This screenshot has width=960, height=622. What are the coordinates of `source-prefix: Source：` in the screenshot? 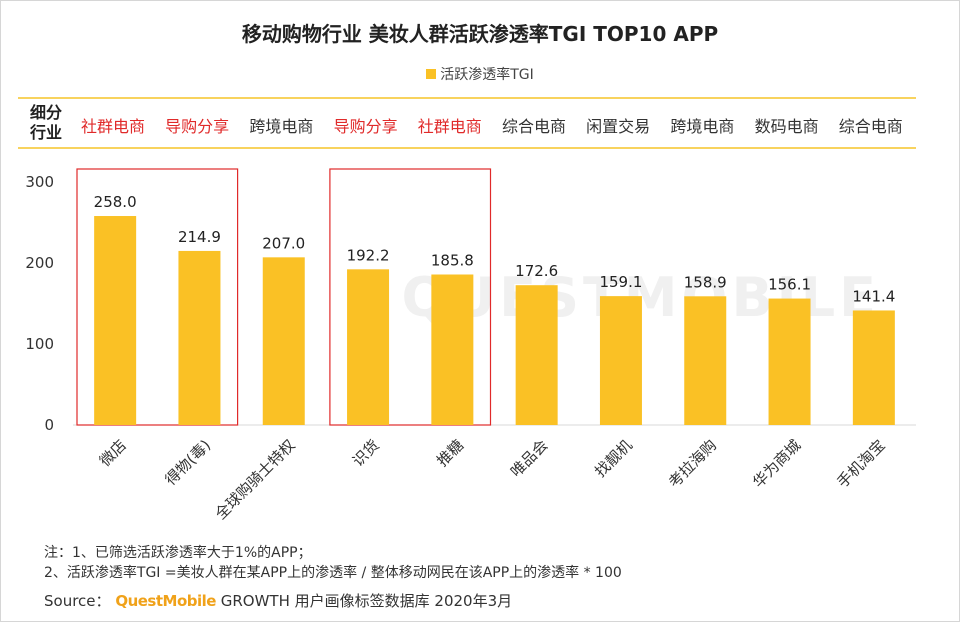 It's located at (77, 601).